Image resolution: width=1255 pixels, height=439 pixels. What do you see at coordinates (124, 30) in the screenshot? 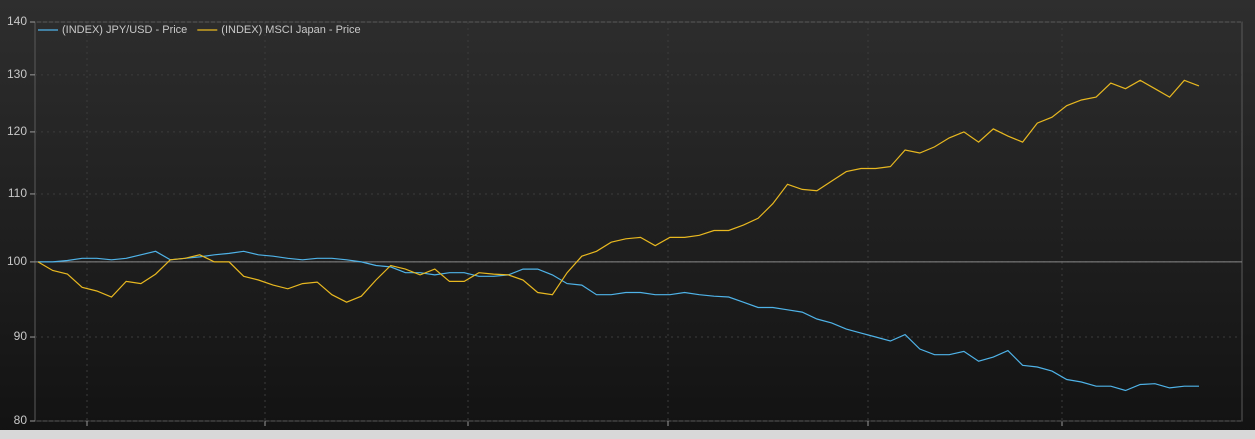
I see `legend-label: (INDEX) JPY/USD - Price` at bounding box center [124, 30].